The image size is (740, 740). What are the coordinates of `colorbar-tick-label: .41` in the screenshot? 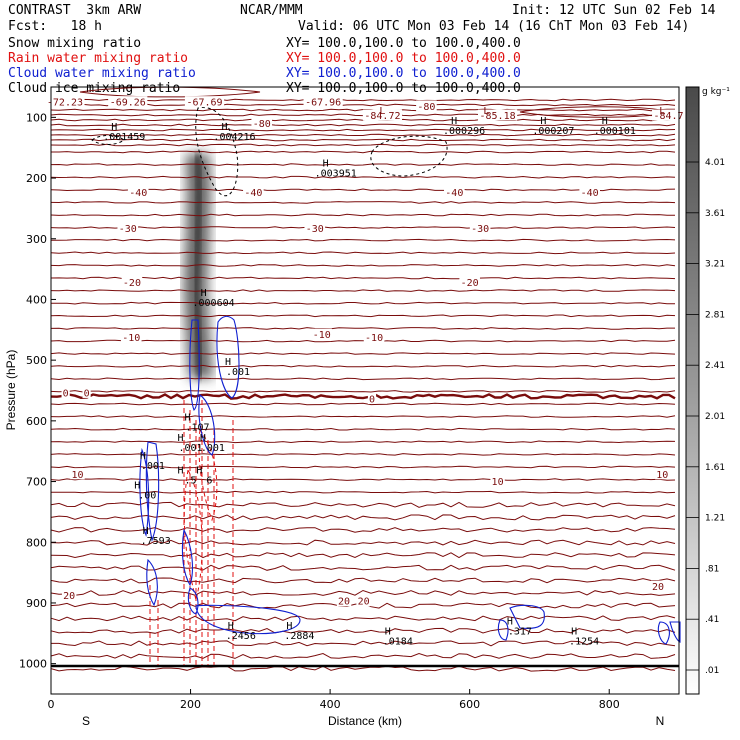 It's located at (712, 620).